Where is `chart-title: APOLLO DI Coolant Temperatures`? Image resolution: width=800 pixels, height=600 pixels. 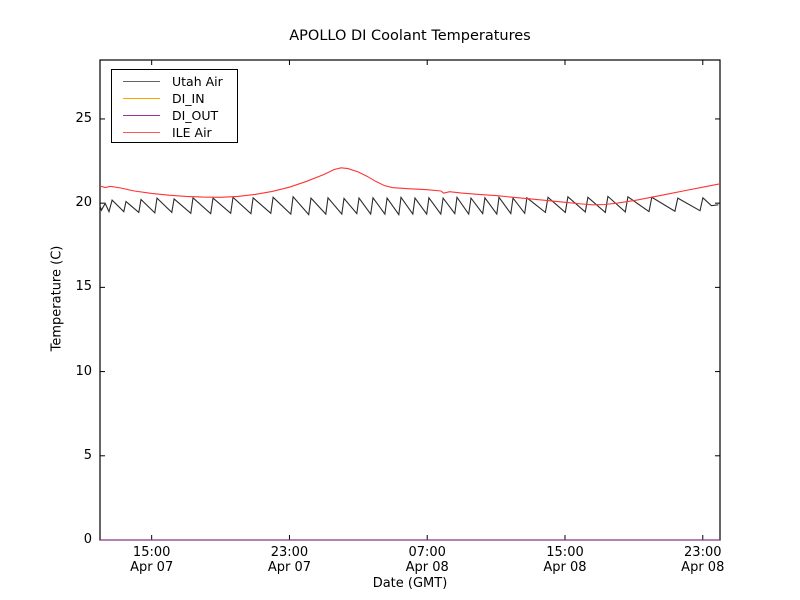
chart-title: APOLLO DI Coolant Temperatures is located at coordinates (410, 36).